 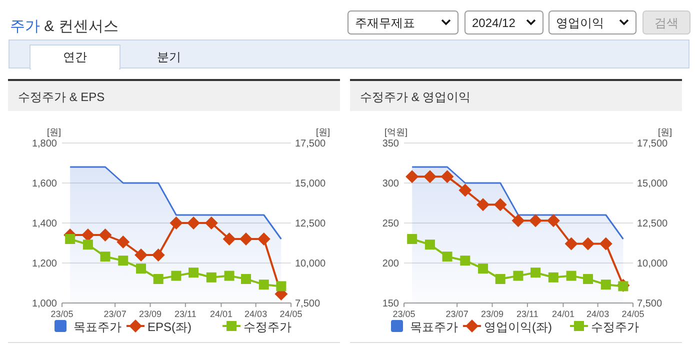 What do you see at coordinates (391, 304) in the screenshot?
I see `y-tick-label: 150` at bounding box center [391, 304].